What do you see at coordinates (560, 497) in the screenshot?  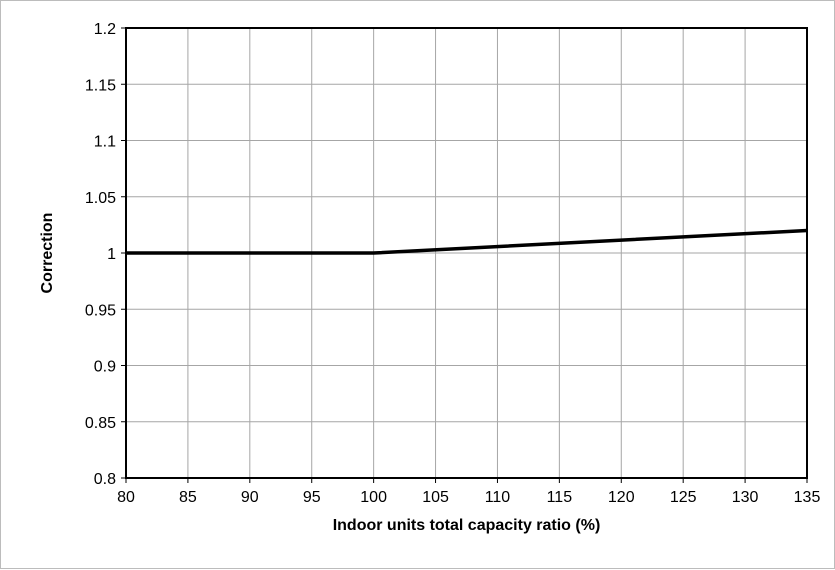 I see `x-tick-label: 115` at bounding box center [560, 497].